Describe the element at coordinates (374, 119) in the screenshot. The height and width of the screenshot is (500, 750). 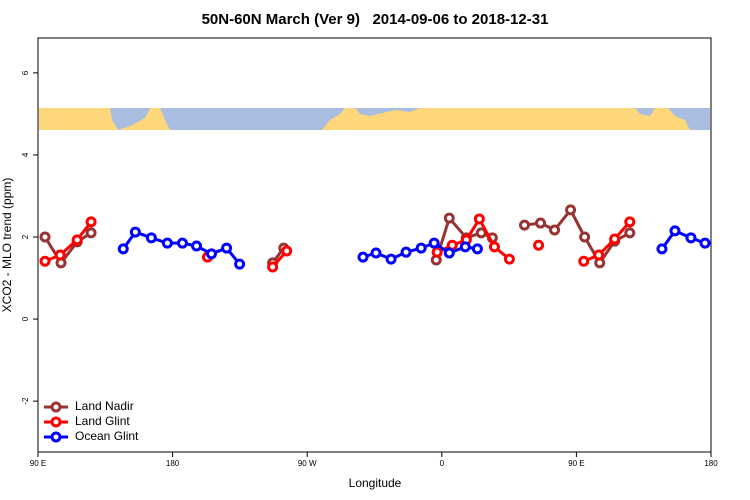
I see `map-strip` at that location.